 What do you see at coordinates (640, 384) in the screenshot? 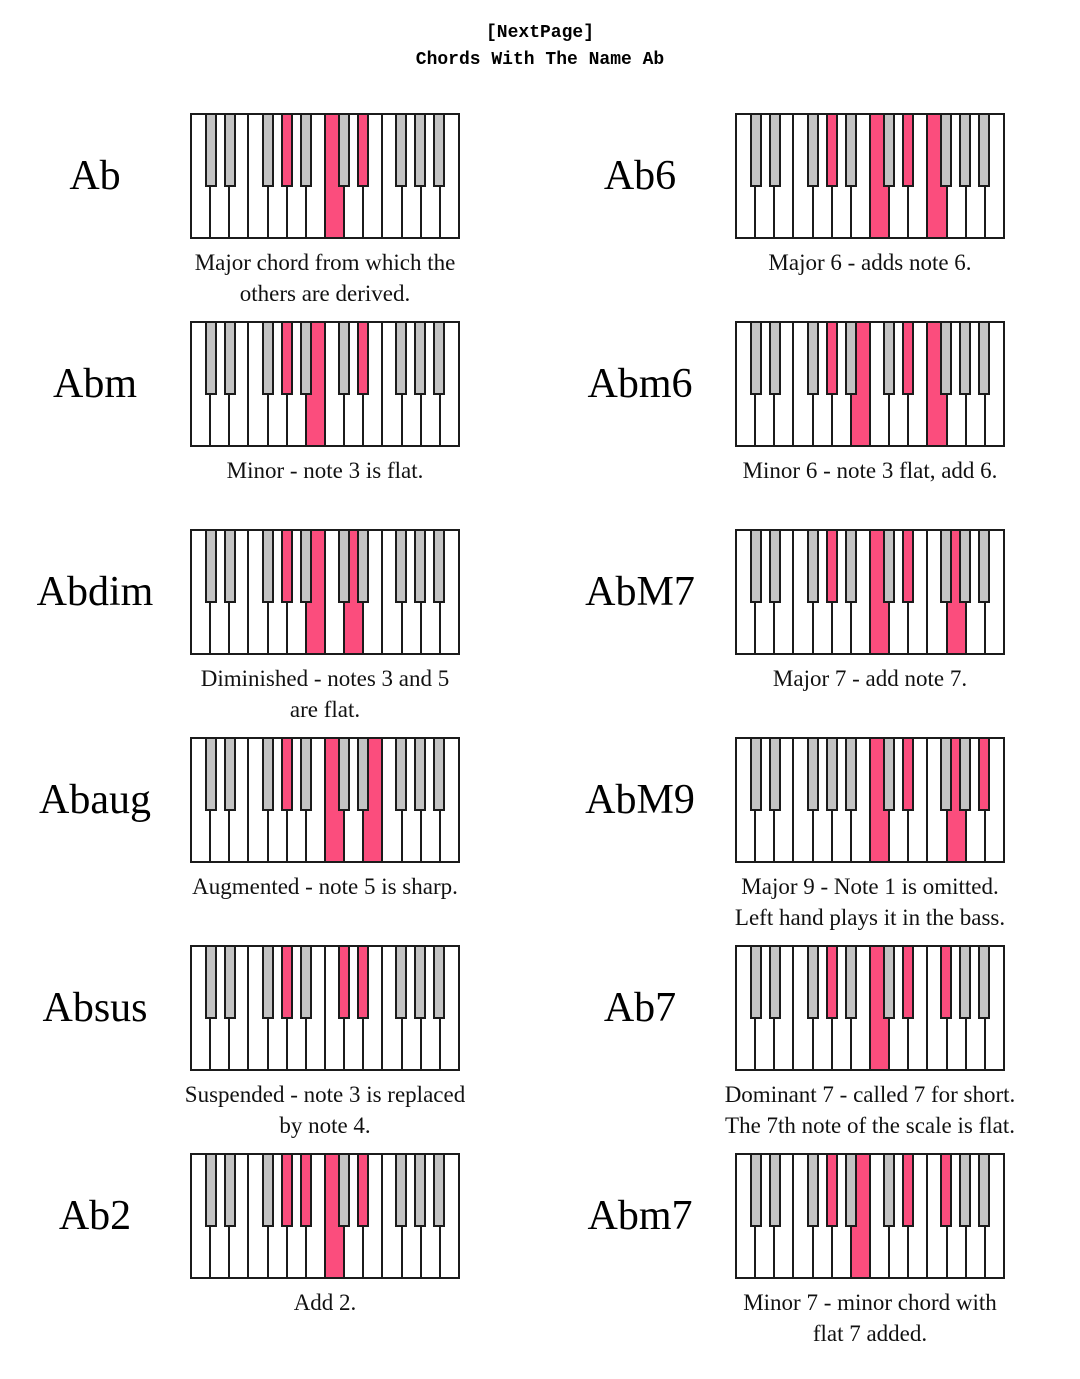
I see `chord-label-box: Abm6` at bounding box center [640, 384].